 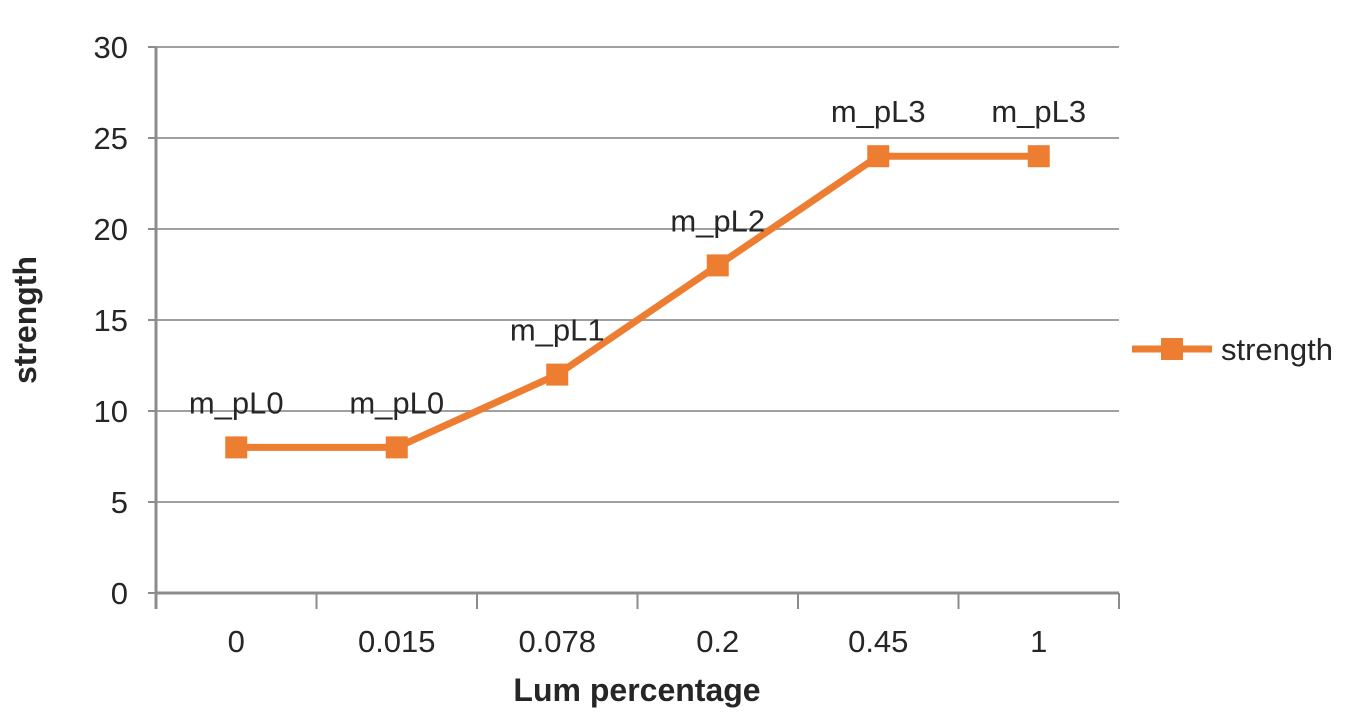 I want to click on y-tick-label: 30, so click(x=111, y=47).